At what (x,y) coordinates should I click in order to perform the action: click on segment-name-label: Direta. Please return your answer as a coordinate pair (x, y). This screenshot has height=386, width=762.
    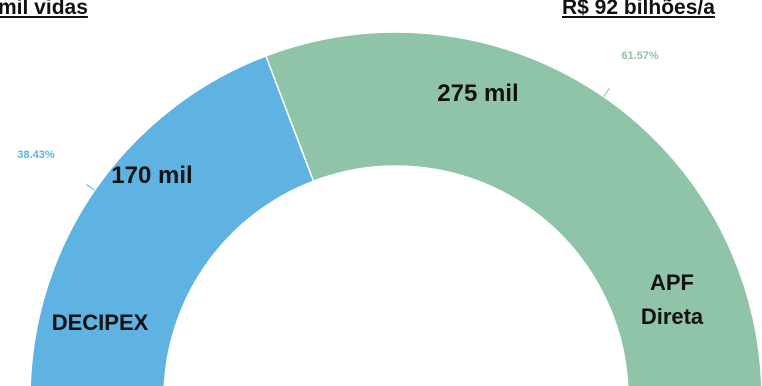
    Looking at the image, I should click on (672, 316).